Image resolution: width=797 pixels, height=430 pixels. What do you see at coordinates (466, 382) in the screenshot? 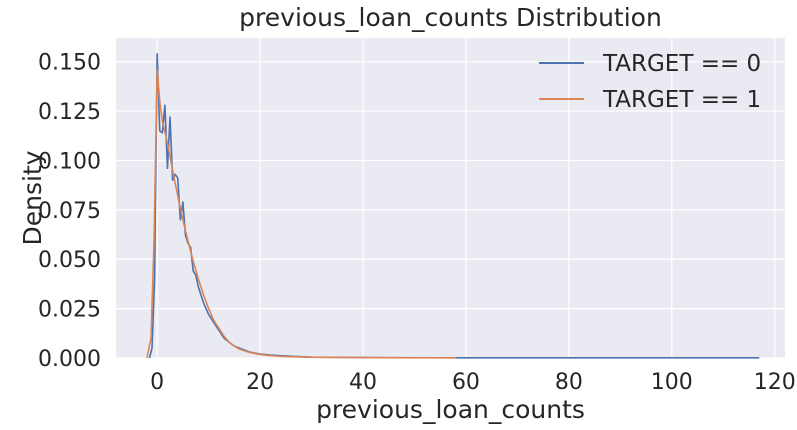
I see `x-tick-label: 60` at bounding box center [466, 382].